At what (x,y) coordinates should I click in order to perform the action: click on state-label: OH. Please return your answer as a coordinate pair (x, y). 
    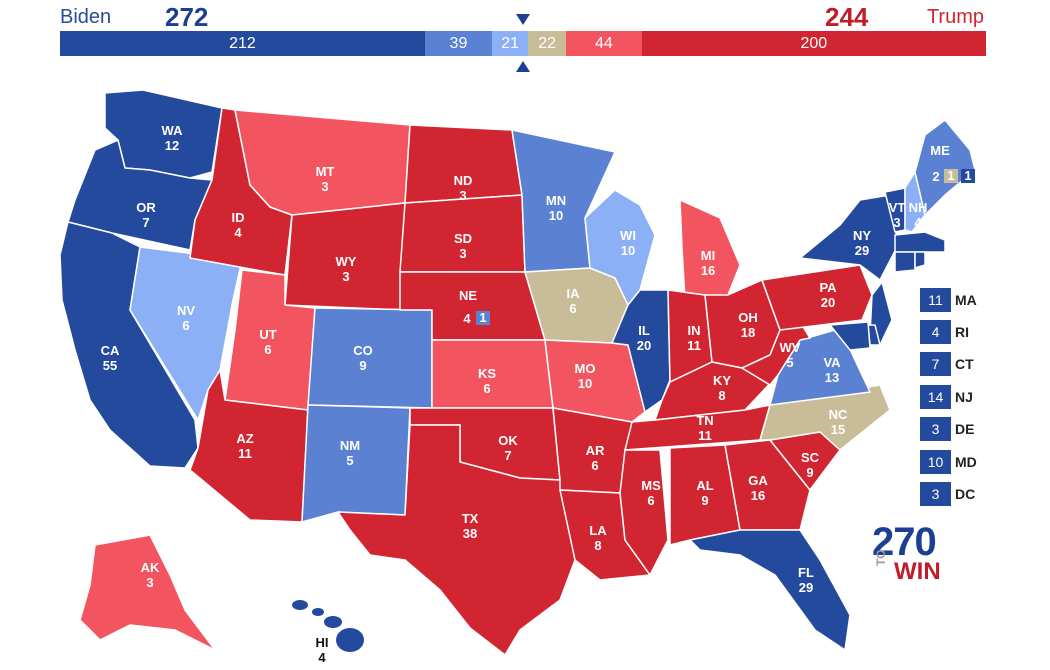
    Looking at the image, I should click on (748, 317).